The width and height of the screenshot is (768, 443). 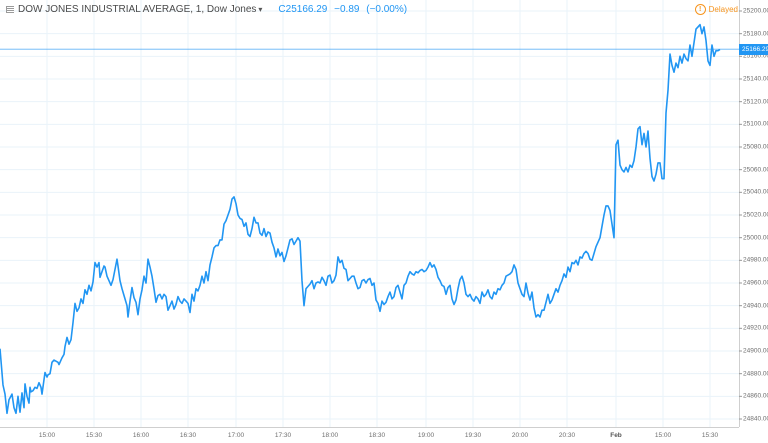 What do you see at coordinates (567, 435) in the screenshot?
I see `x-tick-label: 20:30` at bounding box center [567, 435].